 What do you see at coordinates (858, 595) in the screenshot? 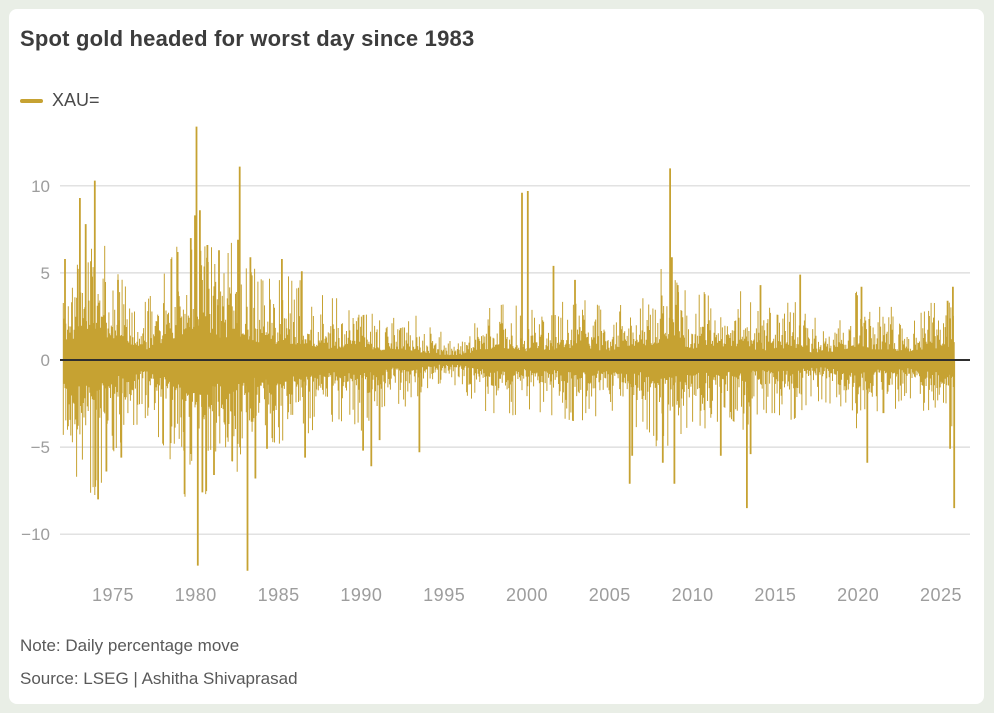
I see `x-axis-tick-label: 2020` at bounding box center [858, 595].